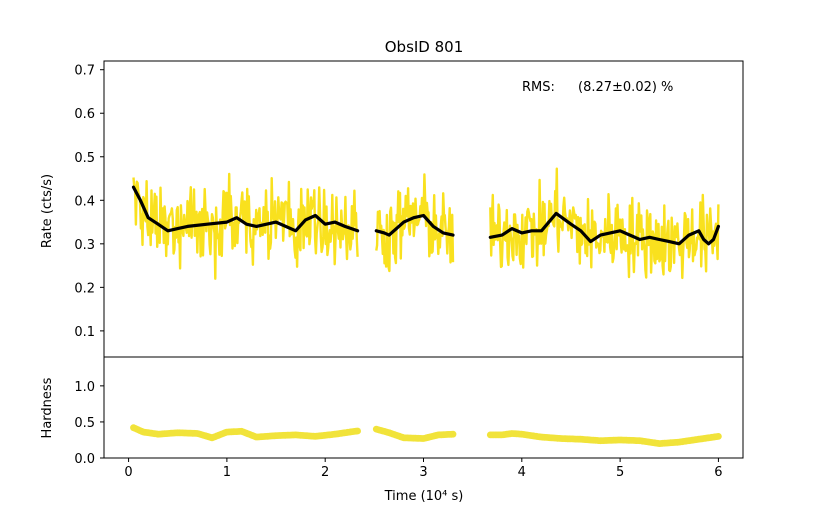 The width and height of the screenshot is (830, 514). Describe the element at coordinates (538, 87) in the screenshot. I see `rms-label: RMS:` at that location.